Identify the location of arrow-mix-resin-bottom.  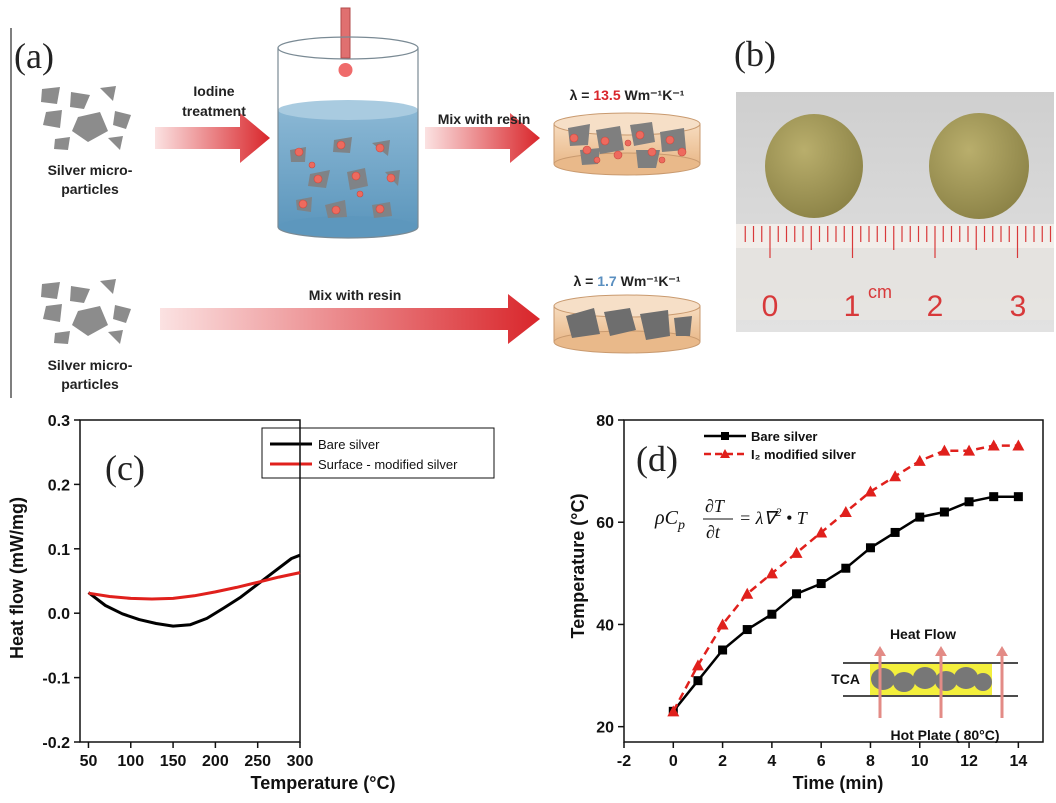
(350, 319).